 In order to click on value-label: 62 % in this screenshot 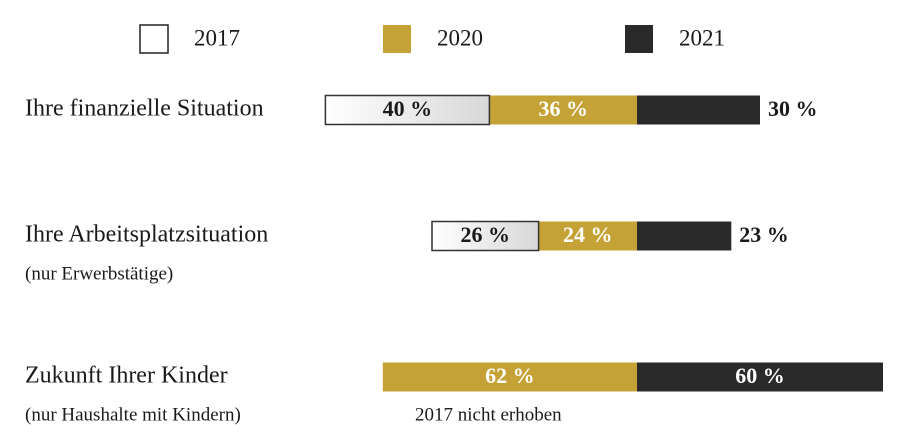, I will do `click(510, 375)`.